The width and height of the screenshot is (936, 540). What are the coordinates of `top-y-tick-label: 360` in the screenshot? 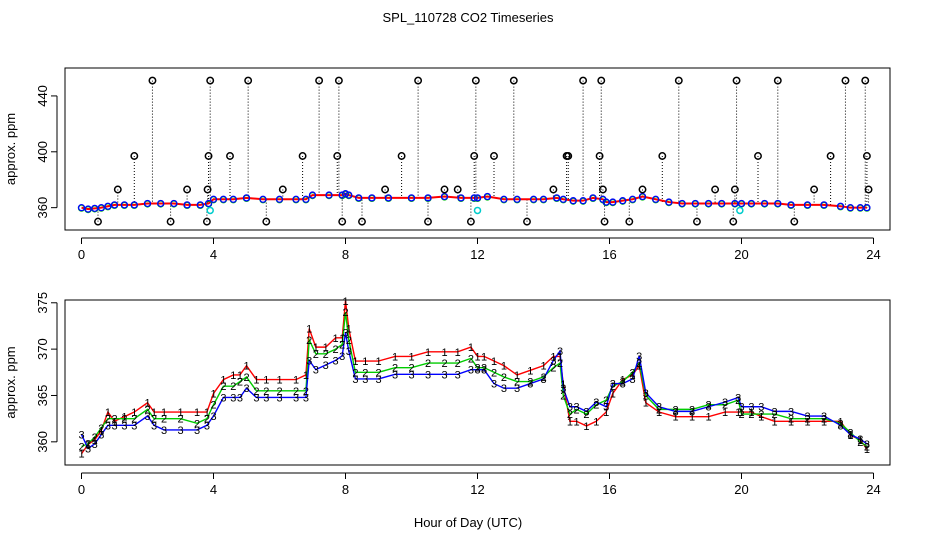 It's located at (42, 208).